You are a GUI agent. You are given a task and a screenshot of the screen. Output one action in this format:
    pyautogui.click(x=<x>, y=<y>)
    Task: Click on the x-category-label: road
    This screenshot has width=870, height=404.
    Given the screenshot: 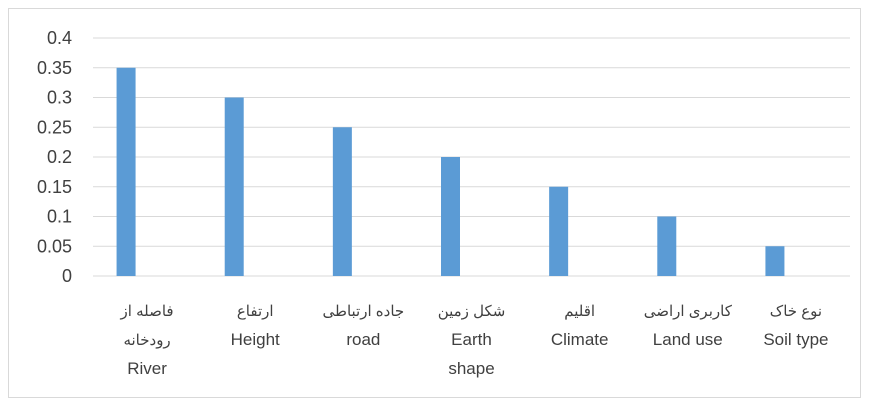 What is the action you would take?
    pyautogui.click(x=363, y=339)
    